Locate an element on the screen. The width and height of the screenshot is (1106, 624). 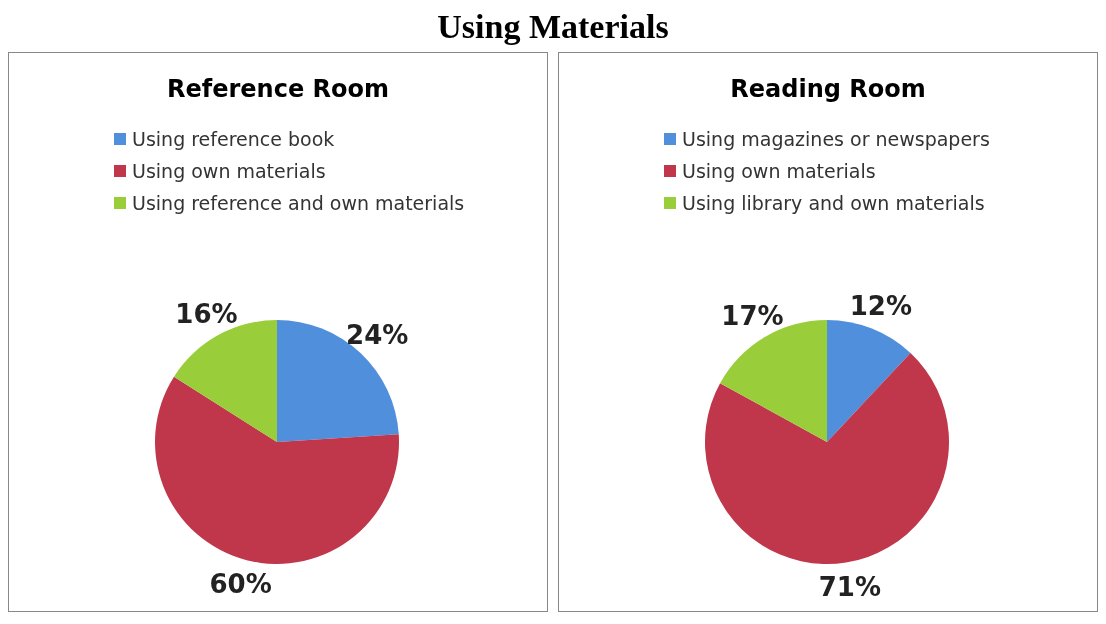
legend-label: Using reference book is located at coordinates (233, 139).